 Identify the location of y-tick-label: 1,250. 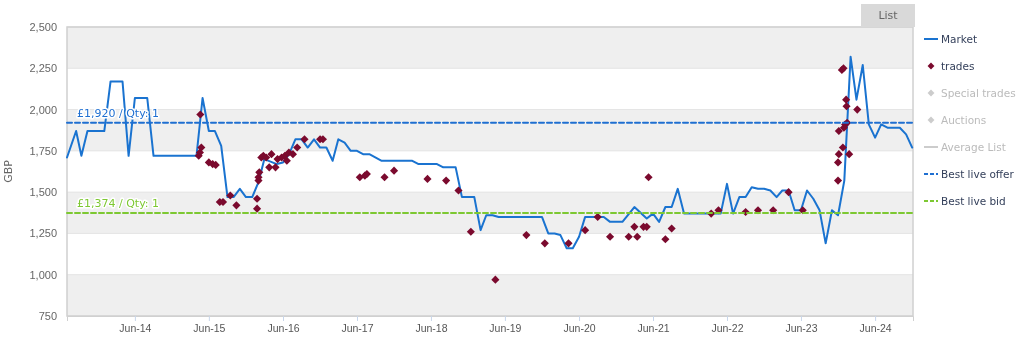
(43, 233).